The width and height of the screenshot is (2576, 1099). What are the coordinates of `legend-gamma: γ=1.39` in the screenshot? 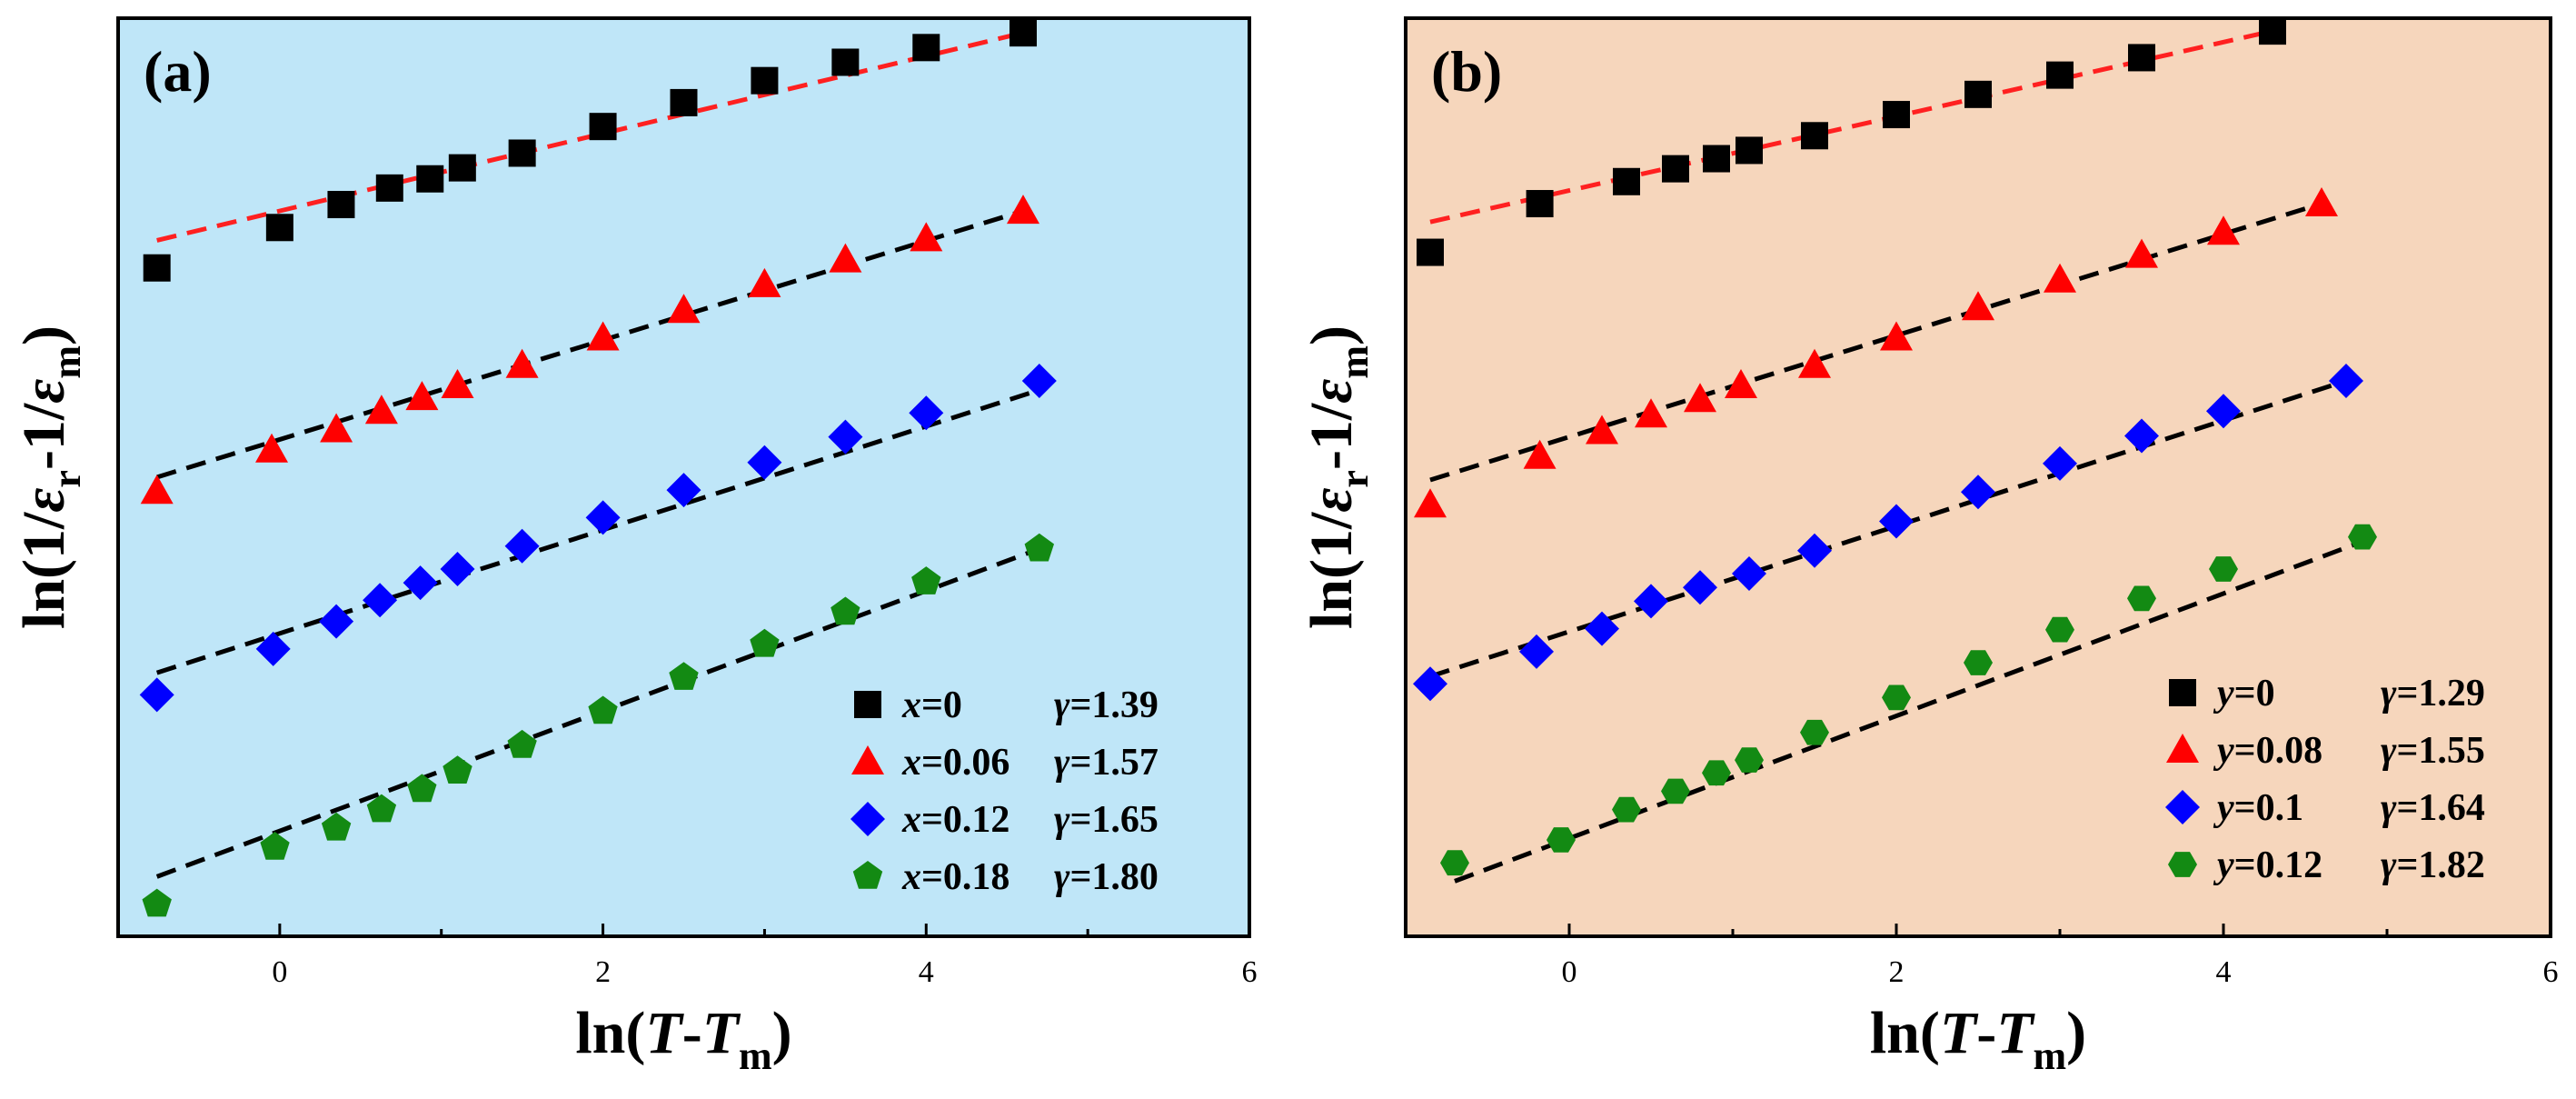 It's located at (1106, 705).